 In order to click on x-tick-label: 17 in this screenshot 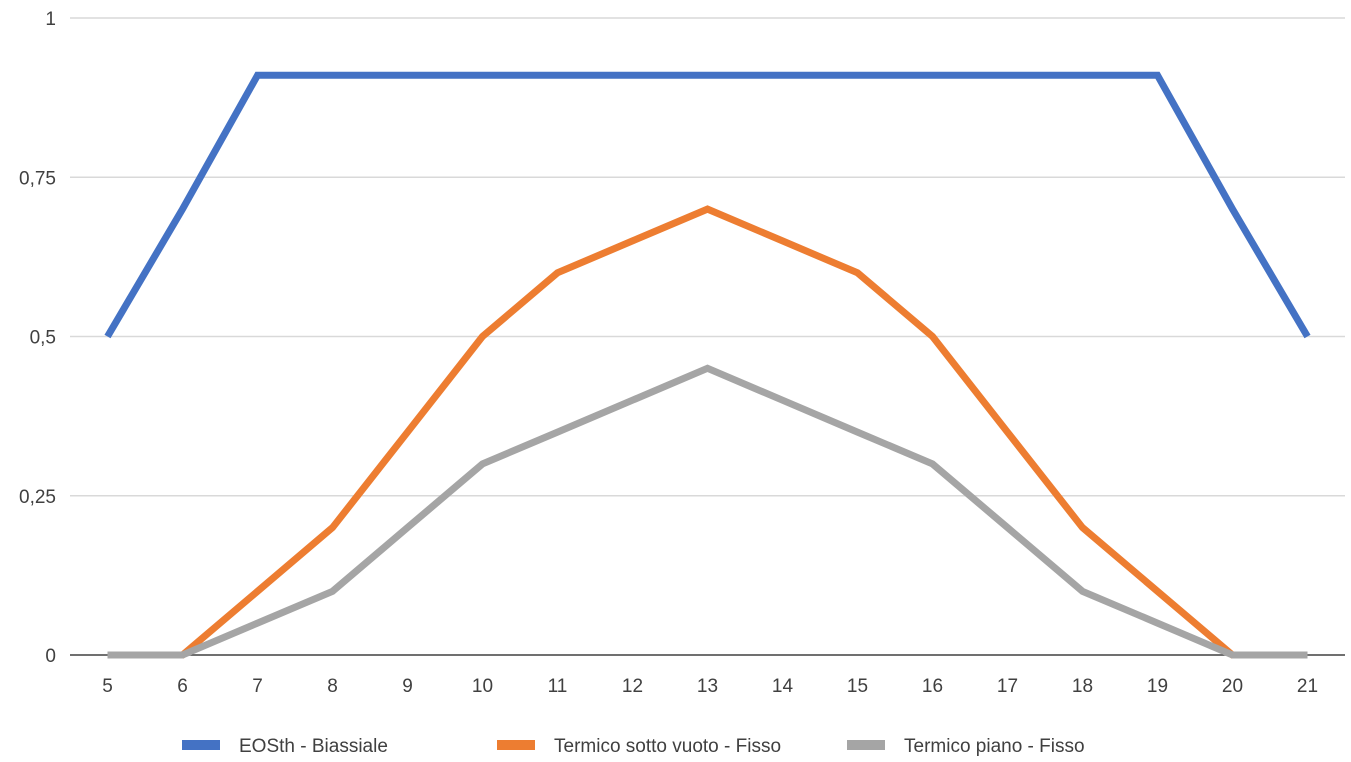, I will do `click(1007, 686)`.